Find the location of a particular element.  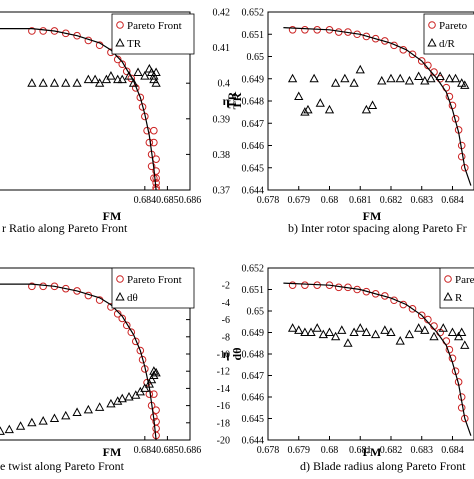

y-axis-right-label-edge: TR is located at coordinates (232, 99).